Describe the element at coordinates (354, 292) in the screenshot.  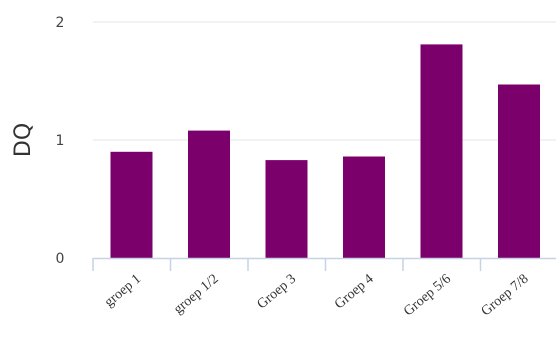
I see `x-tick-label: Groep 4` at that location.